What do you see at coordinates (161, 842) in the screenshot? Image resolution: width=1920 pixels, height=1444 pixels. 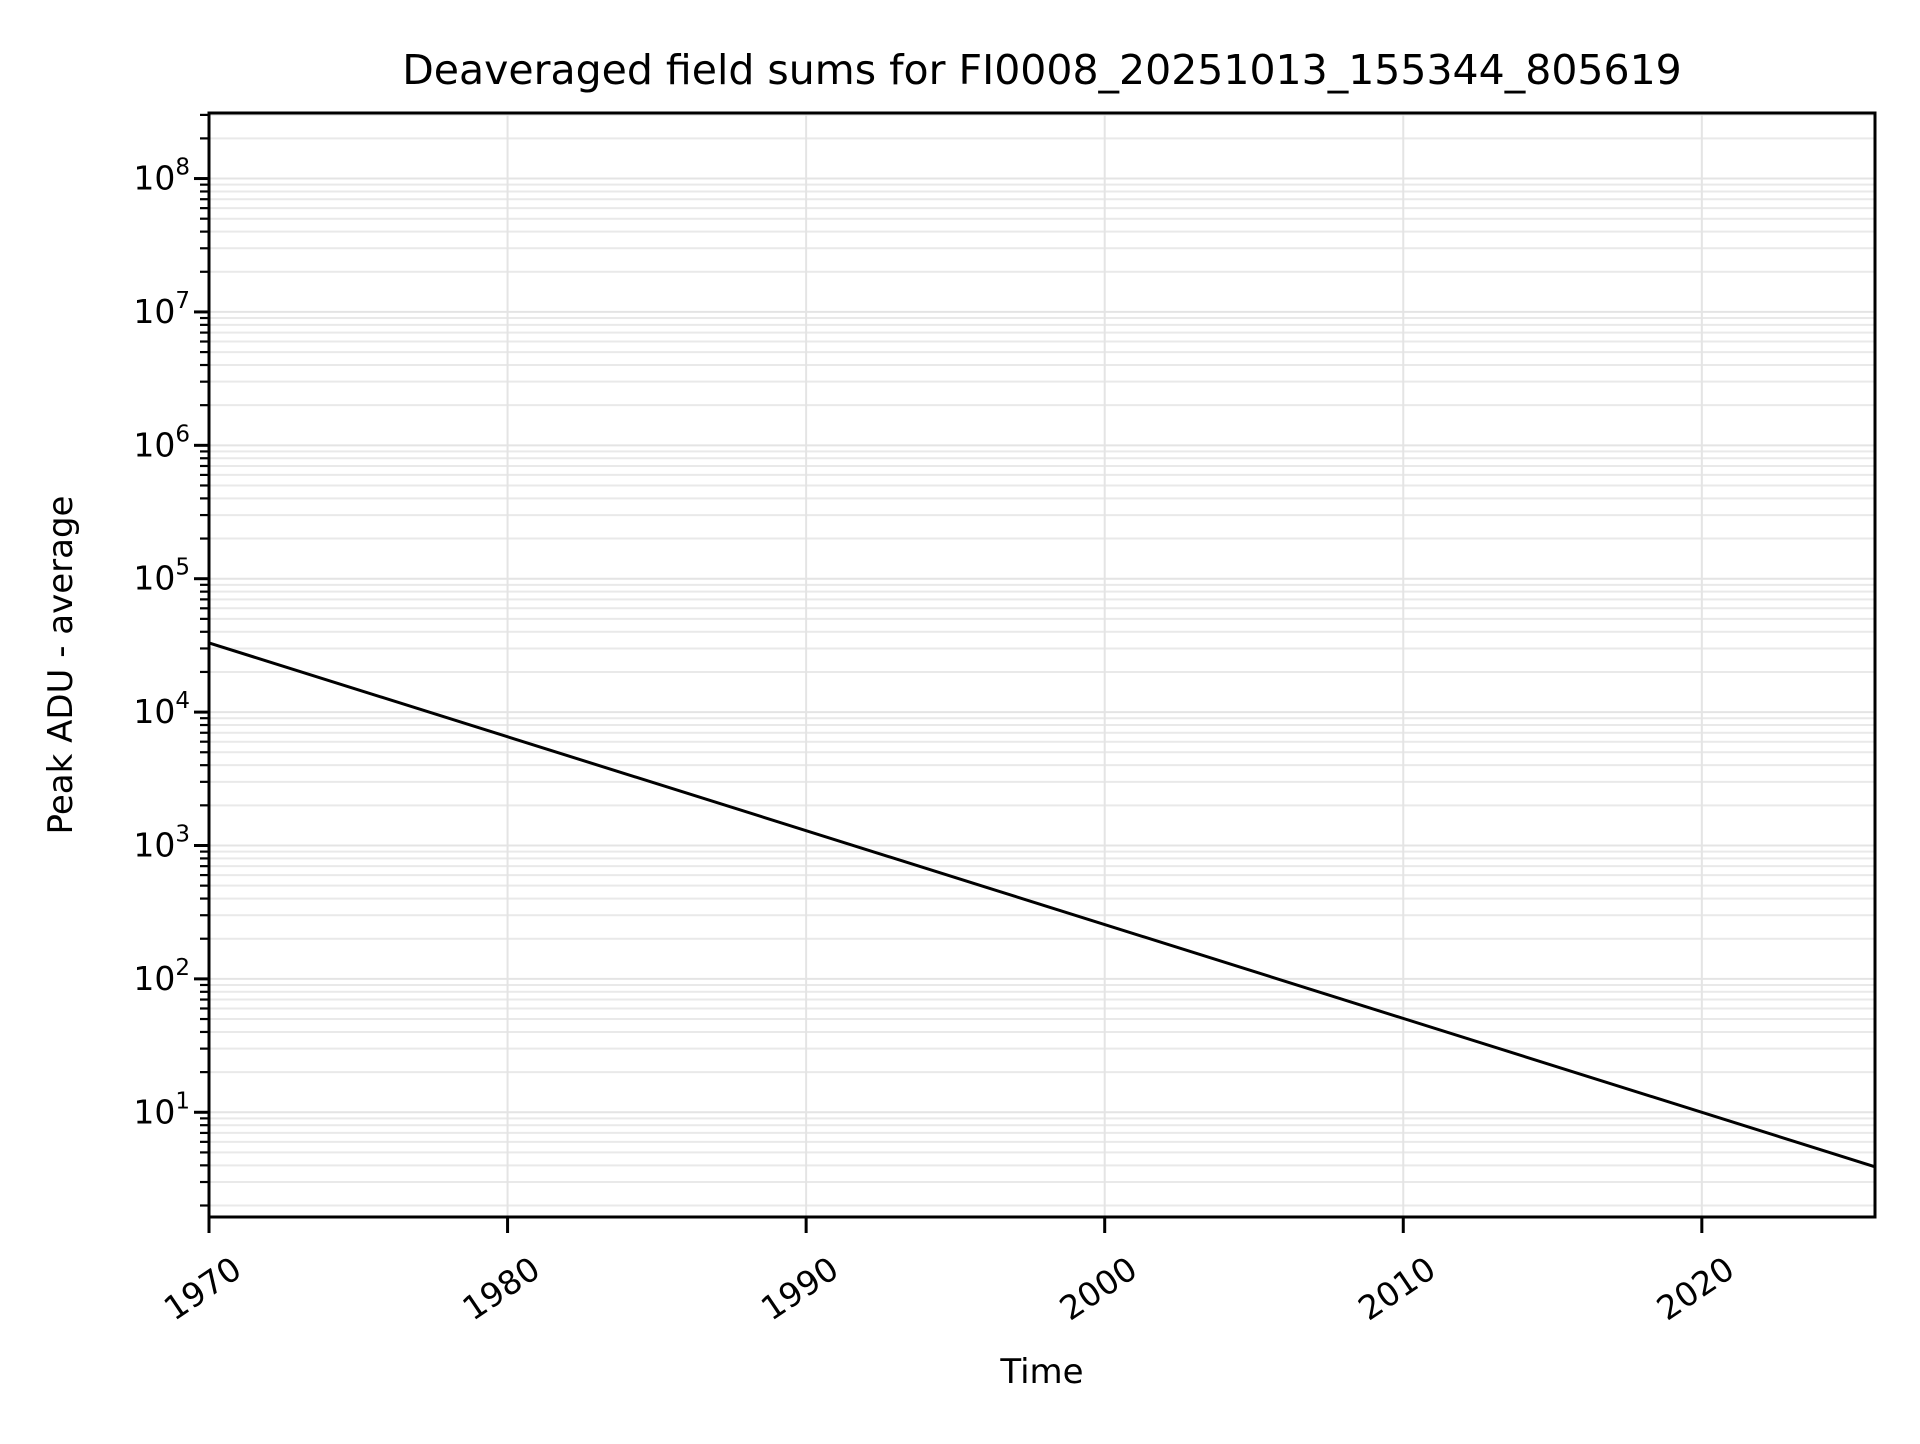 I see `y-tick-label: 103` at bounding box center [161, 842].